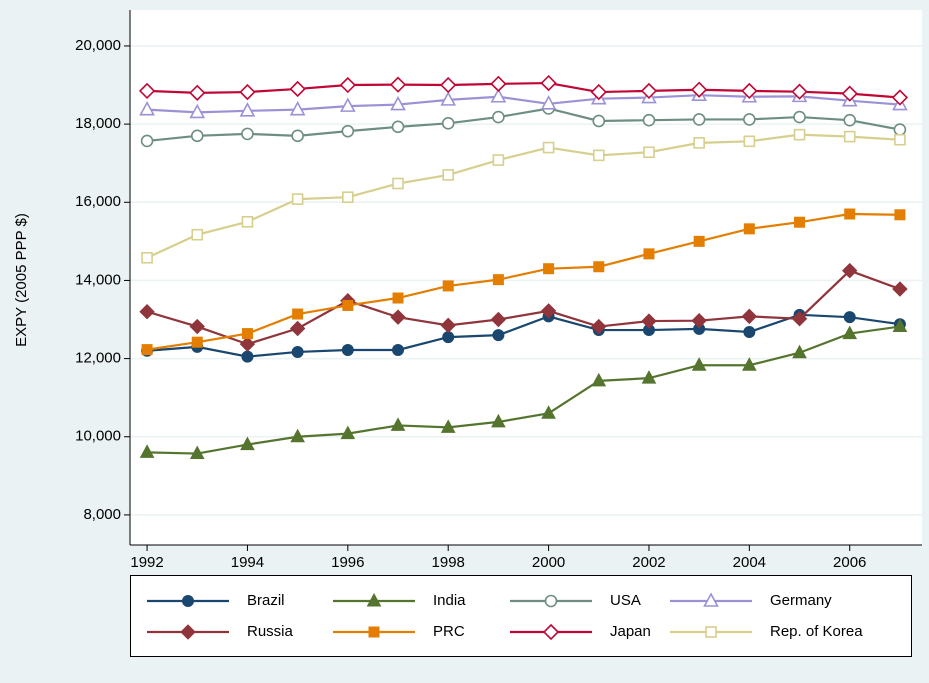  What do you see at coordinates (648, 562) in the screenshot?
I see `x-tick-label: 2002` at bounding box center [648, 562].